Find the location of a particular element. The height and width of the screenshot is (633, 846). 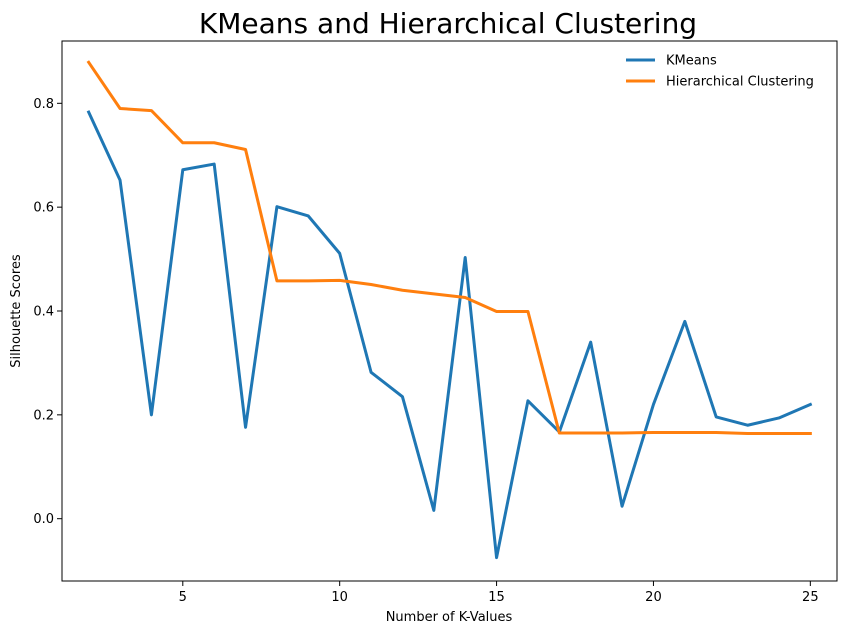

x-tick-label: 15 is located at coordinates (496, 597).